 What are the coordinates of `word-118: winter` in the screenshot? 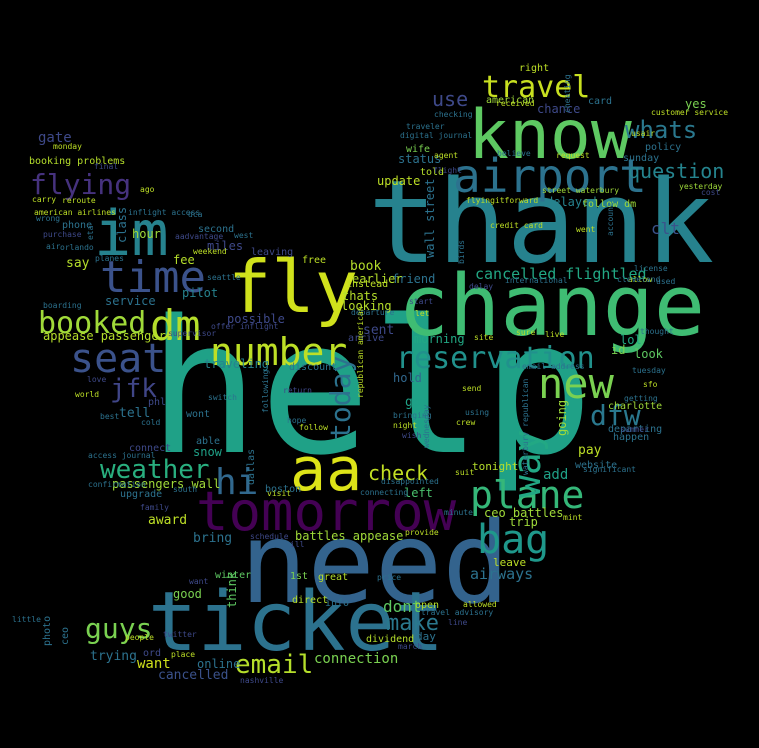 It's located at (233, 575).